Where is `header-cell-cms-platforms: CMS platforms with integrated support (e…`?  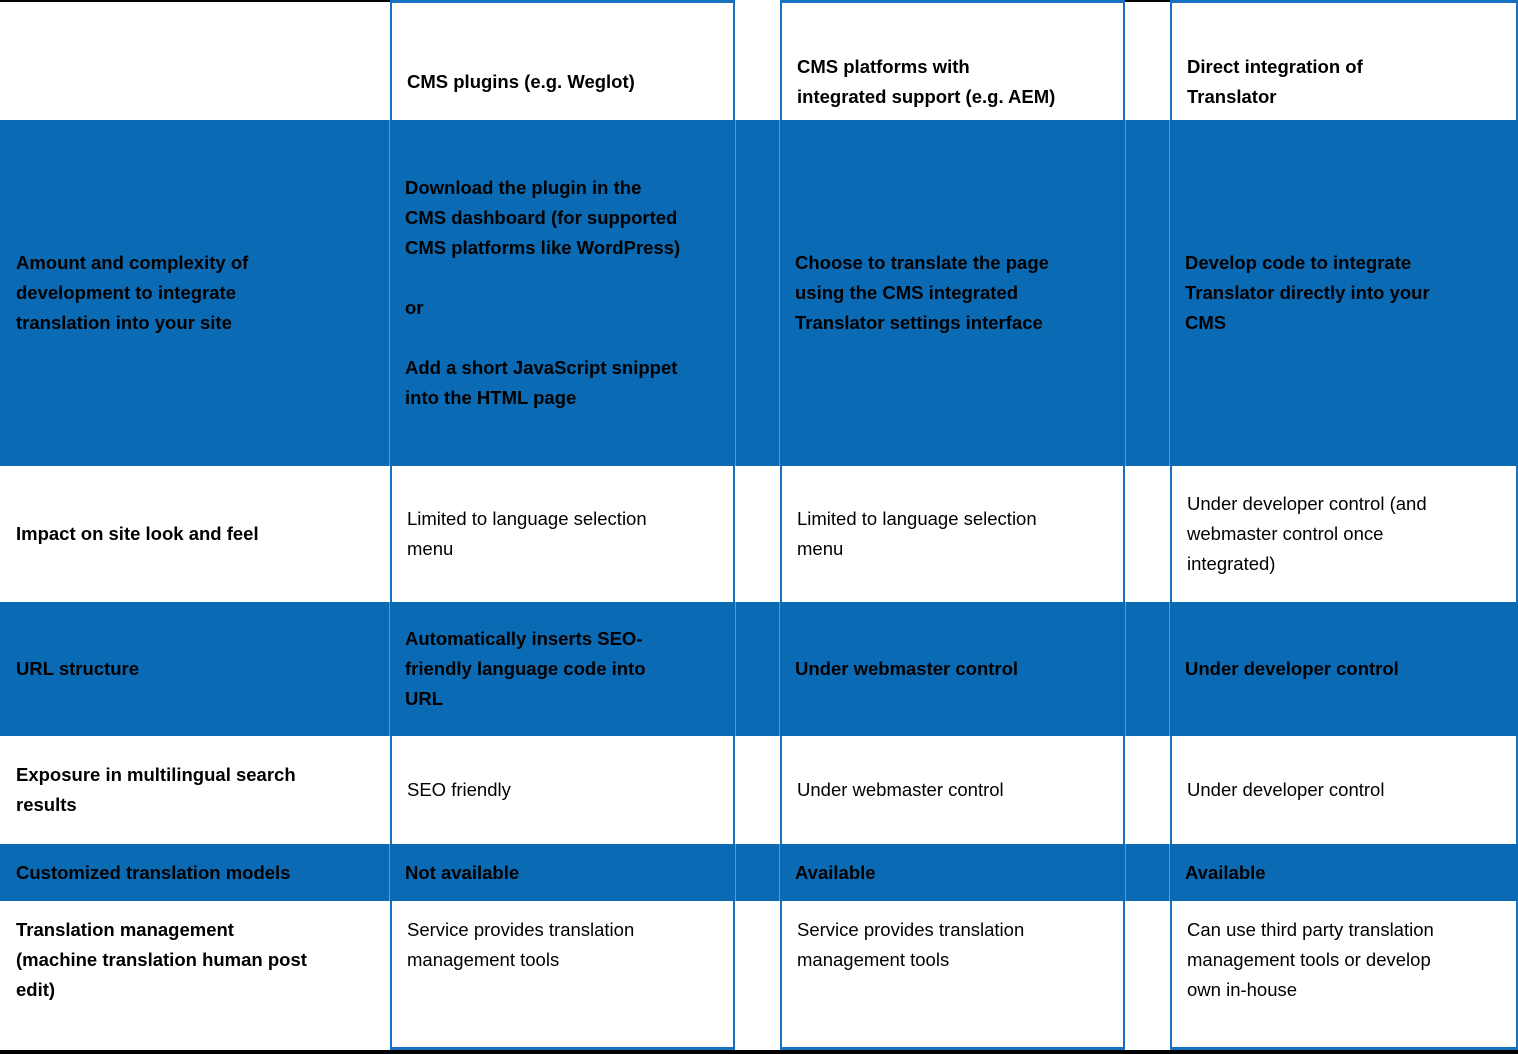
header-cell-cms-platforms: CMS platforms with integrated support (e… is located at coordinates (952, 60).